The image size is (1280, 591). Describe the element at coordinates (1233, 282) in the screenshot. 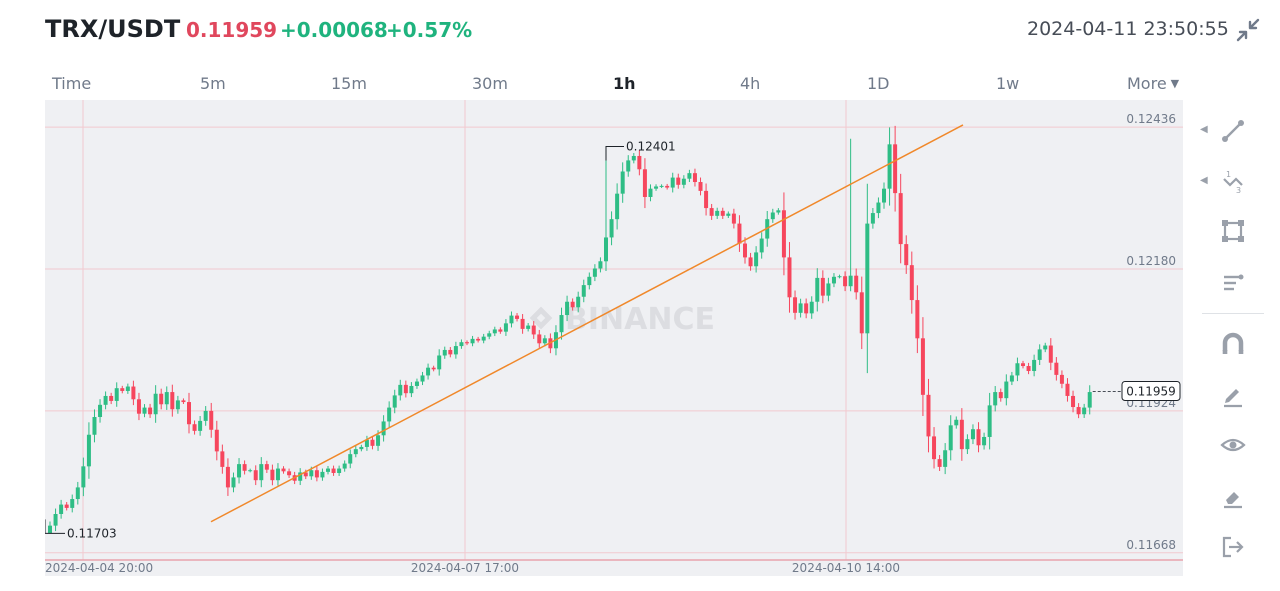

I see `indicator-lines-icon` at that location.